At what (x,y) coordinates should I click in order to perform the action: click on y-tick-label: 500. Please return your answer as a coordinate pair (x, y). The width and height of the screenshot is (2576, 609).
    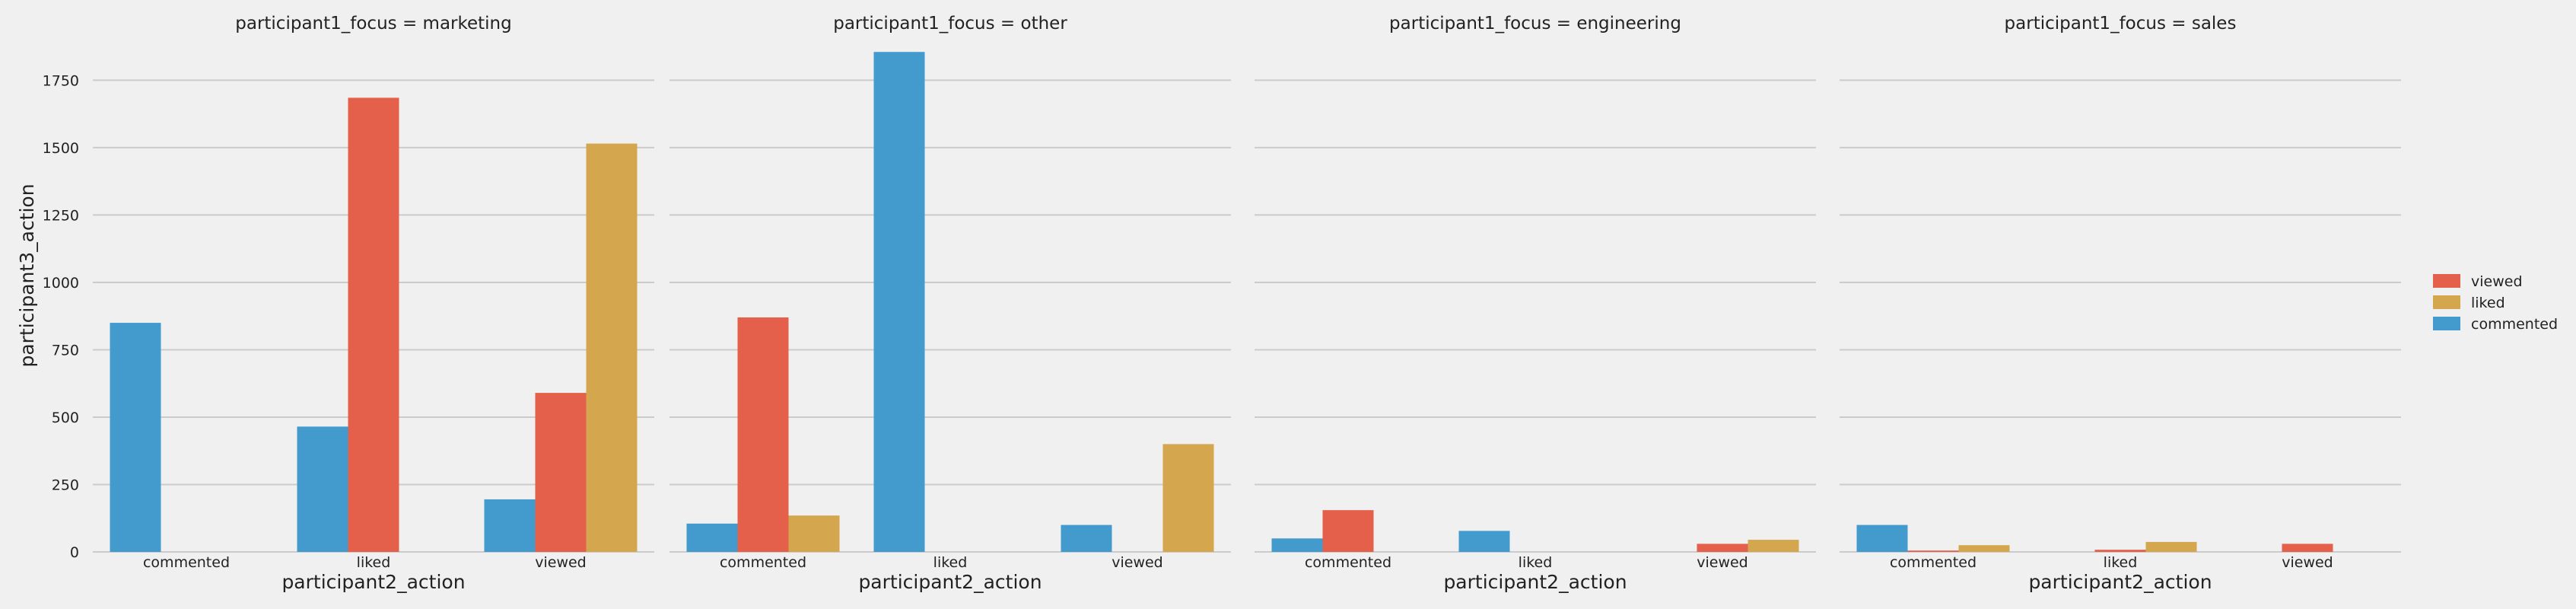
    Looking at the image, I should click on (65, 418).